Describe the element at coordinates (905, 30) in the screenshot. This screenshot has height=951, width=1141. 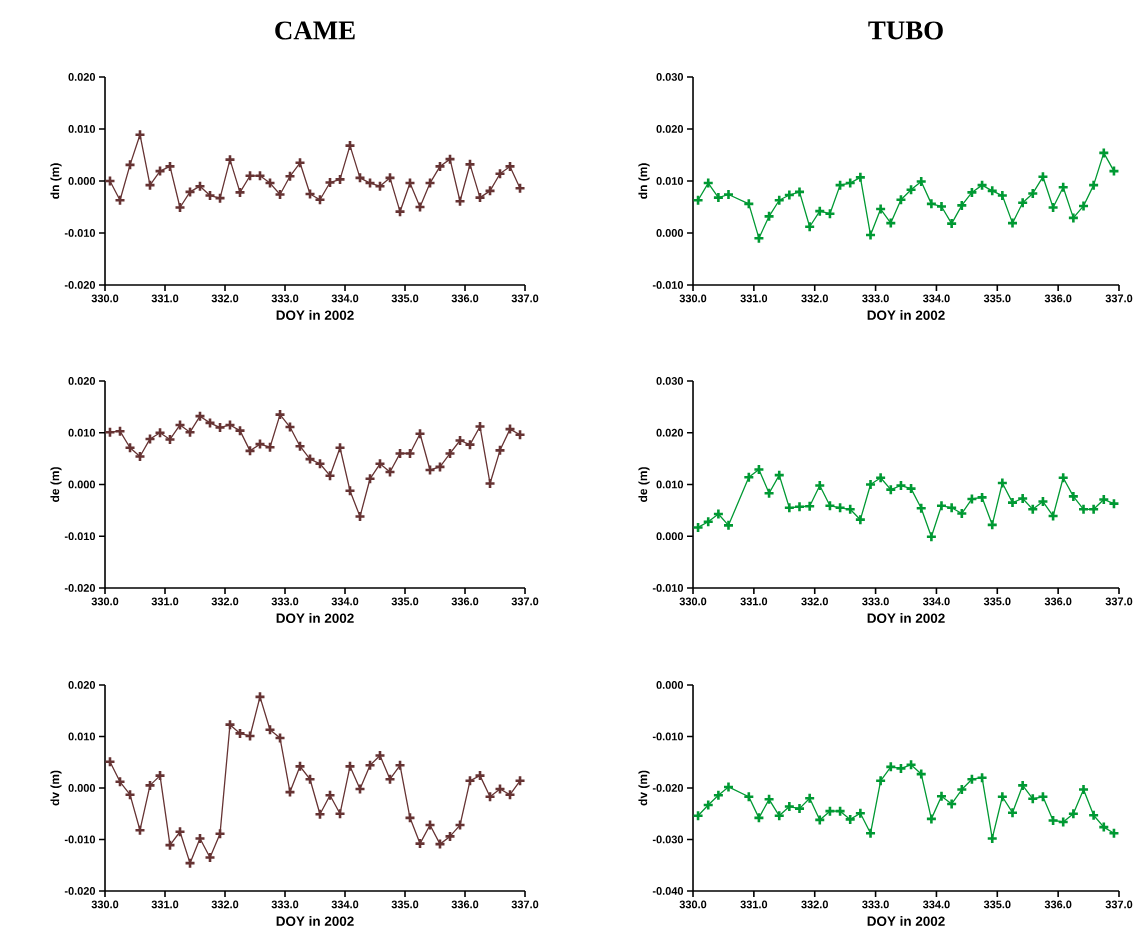
I see `chart-title: TUBO` at that location.